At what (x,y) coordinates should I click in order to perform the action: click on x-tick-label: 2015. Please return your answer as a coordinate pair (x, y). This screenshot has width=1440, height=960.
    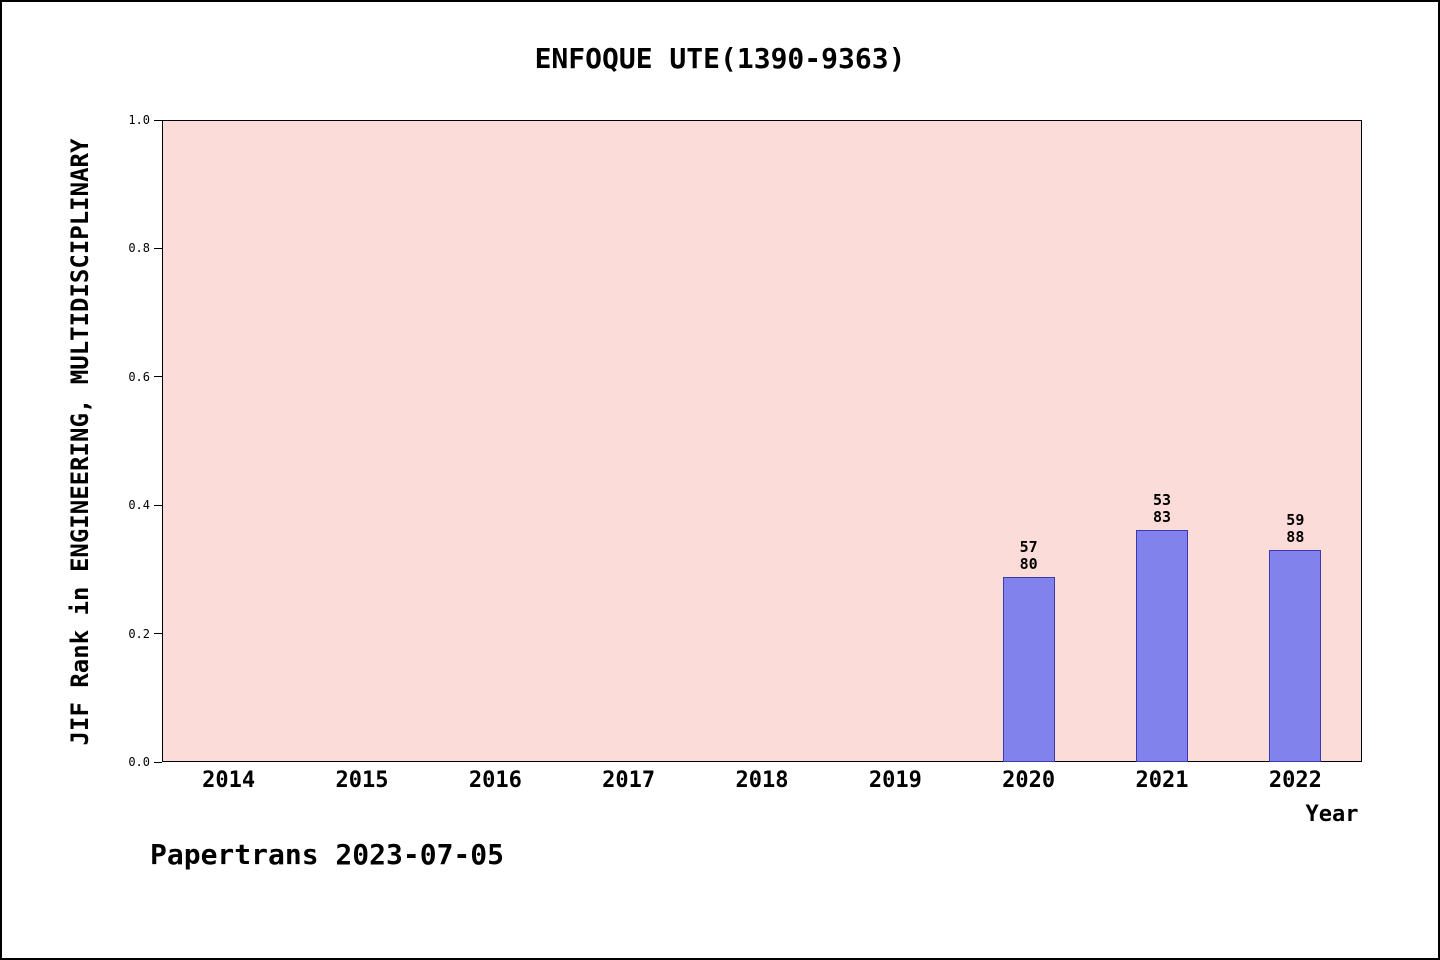
    Looking at the image, I should click on (362, 780).